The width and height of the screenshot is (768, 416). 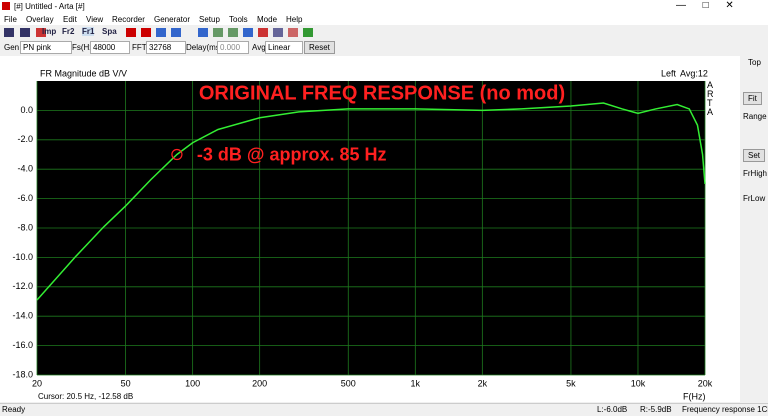 What do you see at coordinates (238, 19) in the screenshot?
I see `menu-item: Tools` at bounding box center [238, 19].